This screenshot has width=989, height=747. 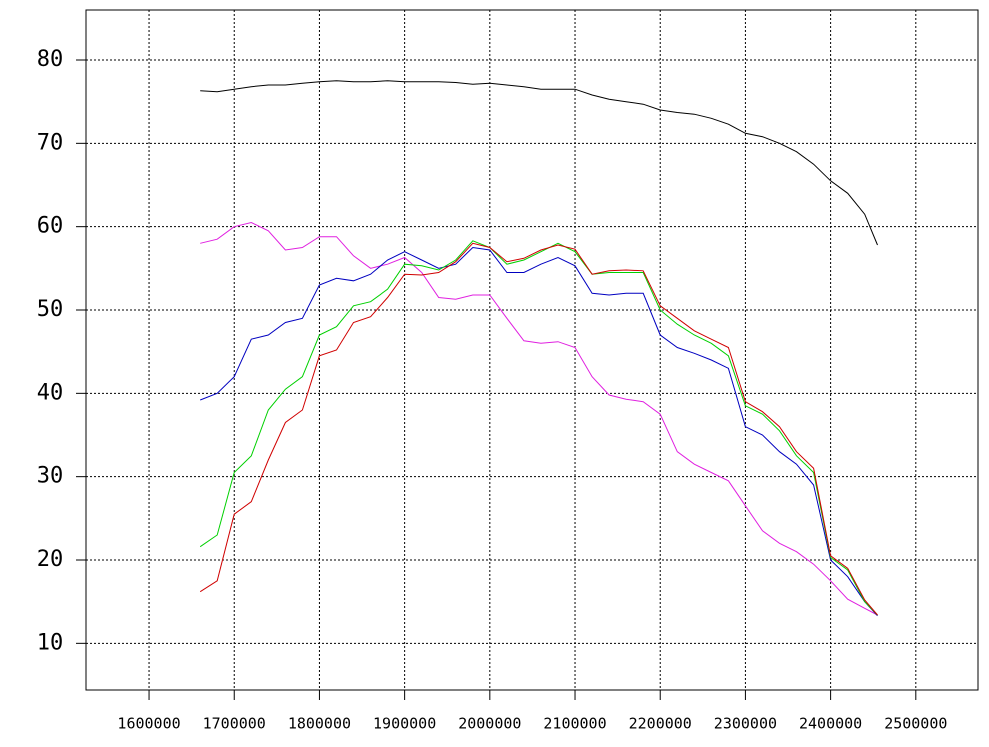 What do you see at coordinates (234, 724) in the screenshot?
I see `x-tick-label: 1700000` at bounding box center [234, 724].